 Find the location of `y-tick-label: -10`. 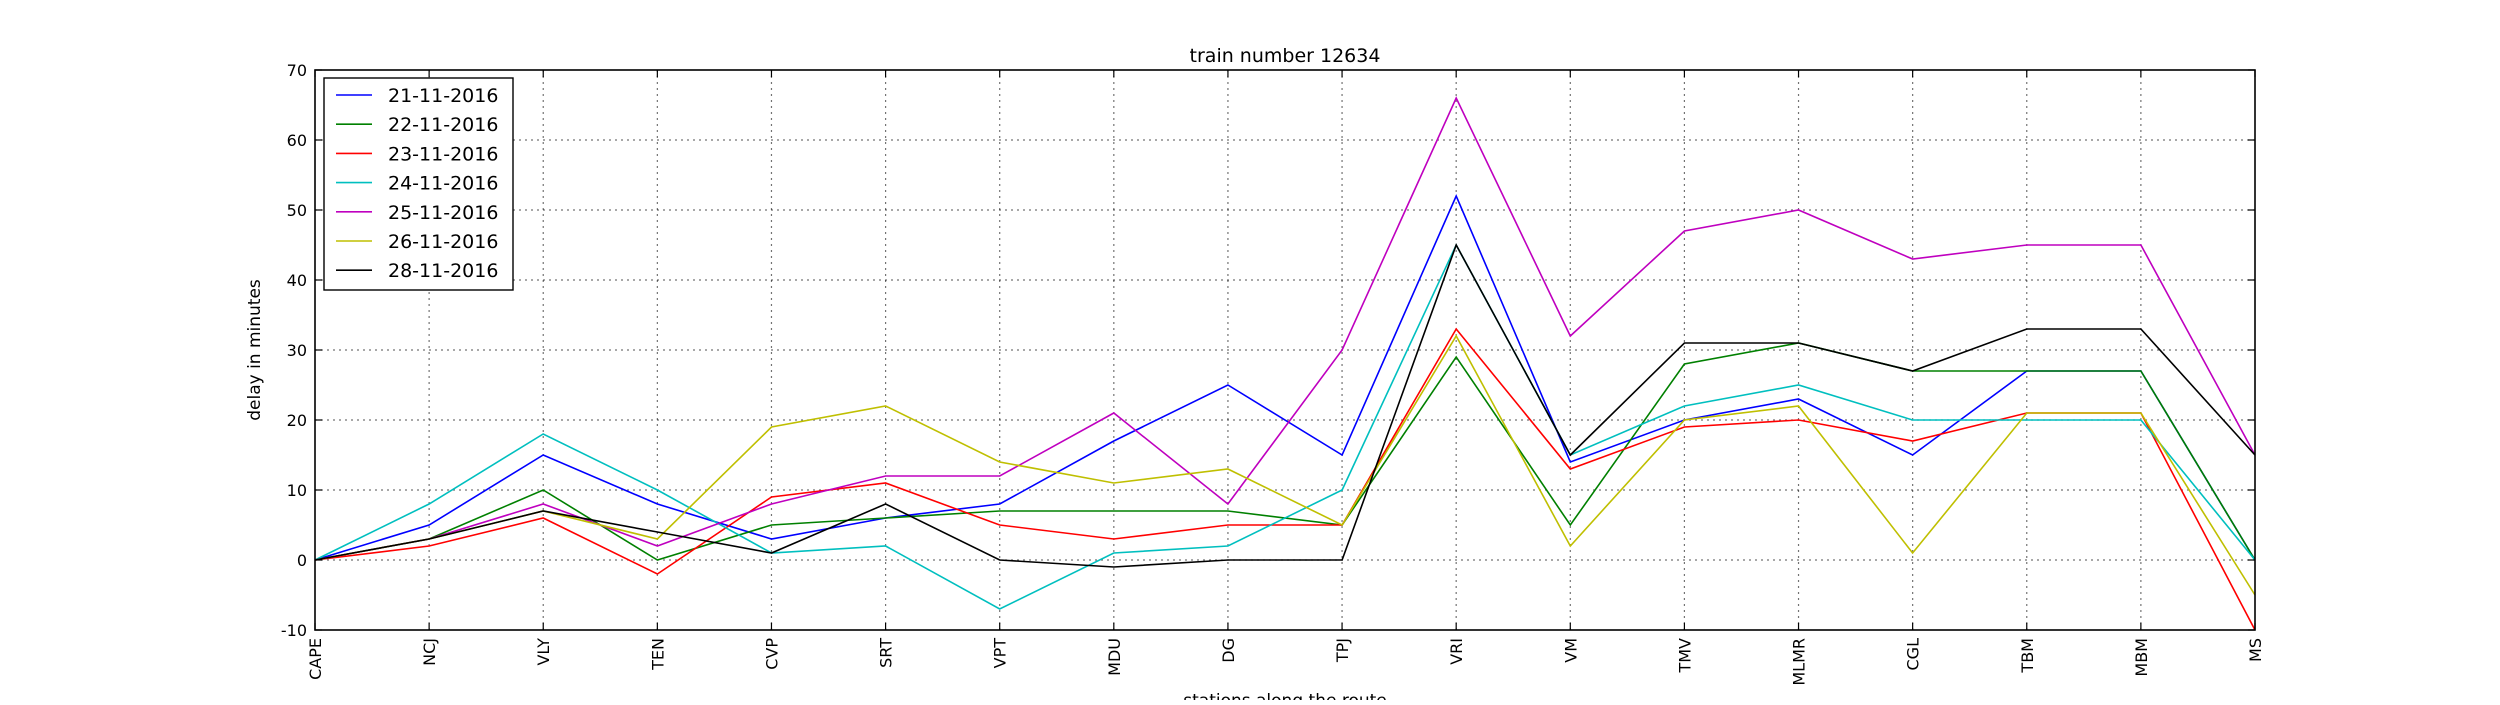

y-tick-label: -10 is located at coordinates (294, 630).